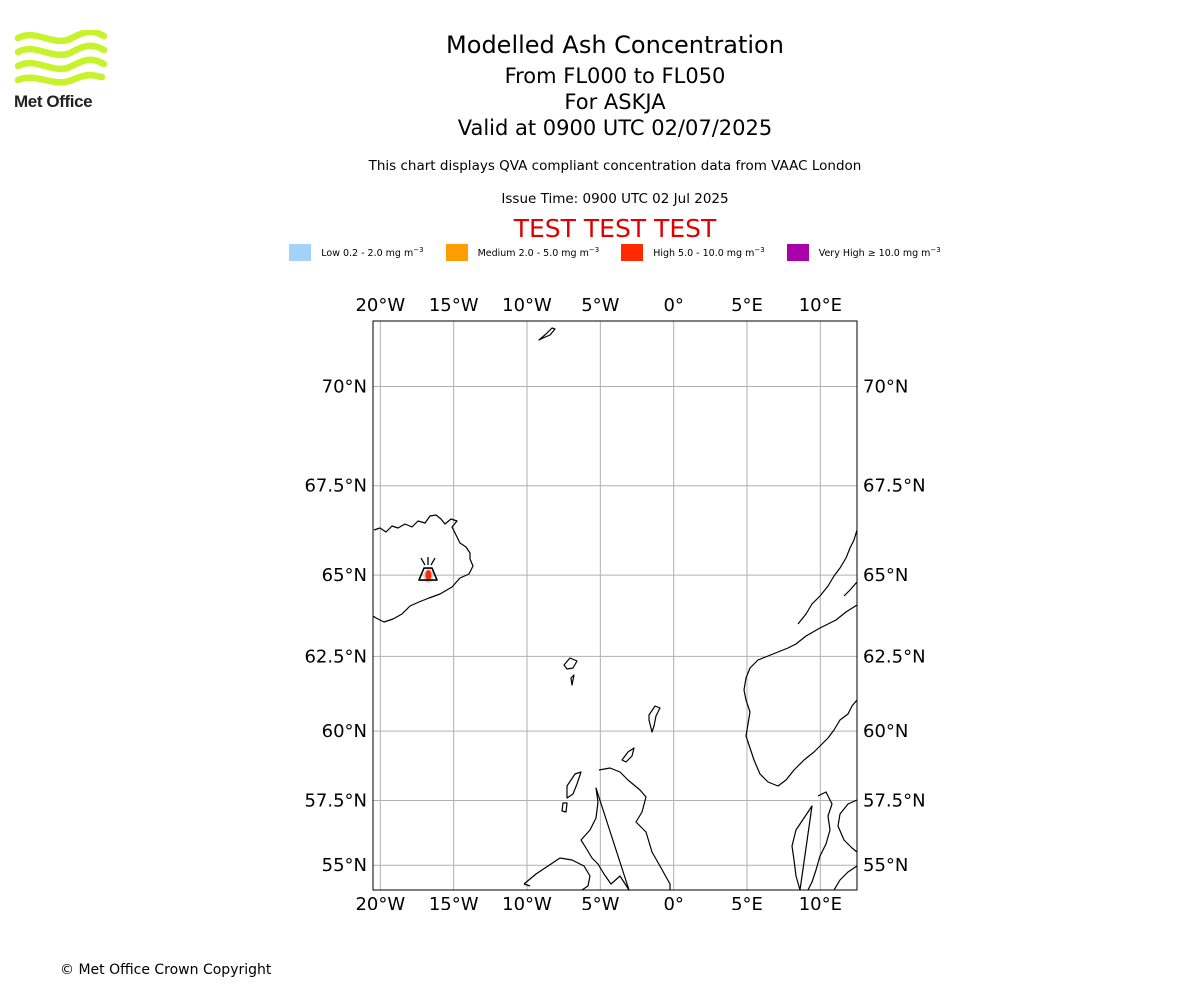 The width and height of the screenshot is (1200, 1000). What do you see at coordinates (335, 656) in the screenshot?
I see `lat-tick-left-62.5-n: 62.5°N` at bounding box center [335, 656].